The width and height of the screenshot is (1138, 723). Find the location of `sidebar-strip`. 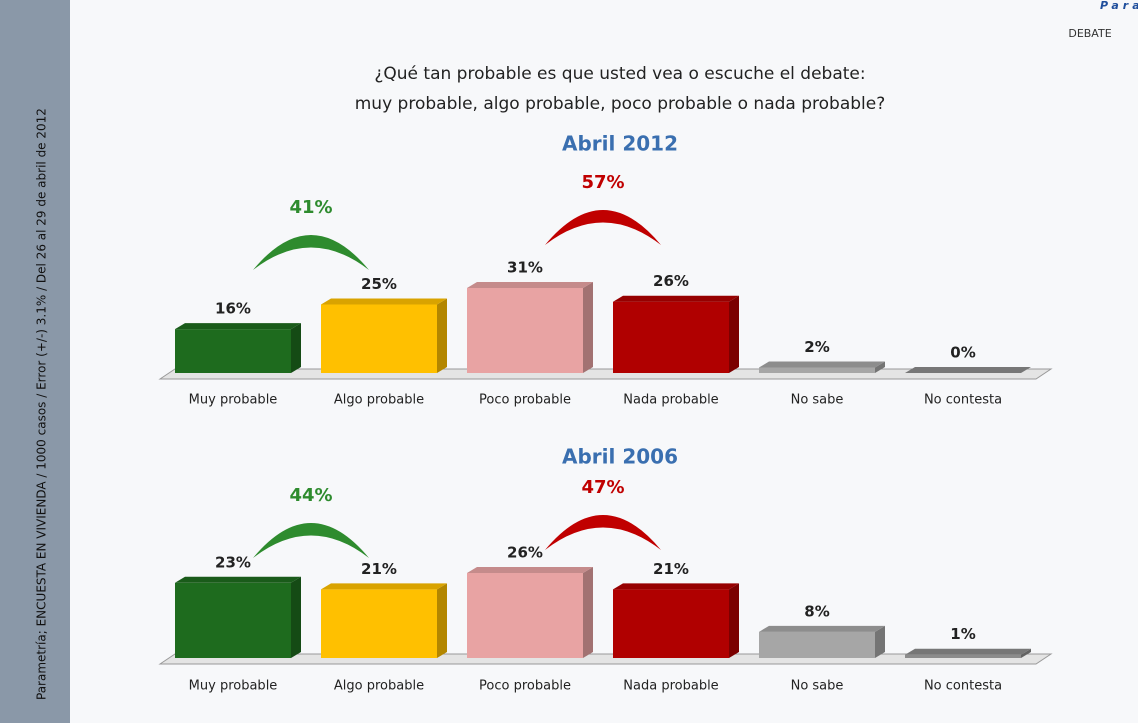

sidebar-strip is located at coordinates (35, 361).